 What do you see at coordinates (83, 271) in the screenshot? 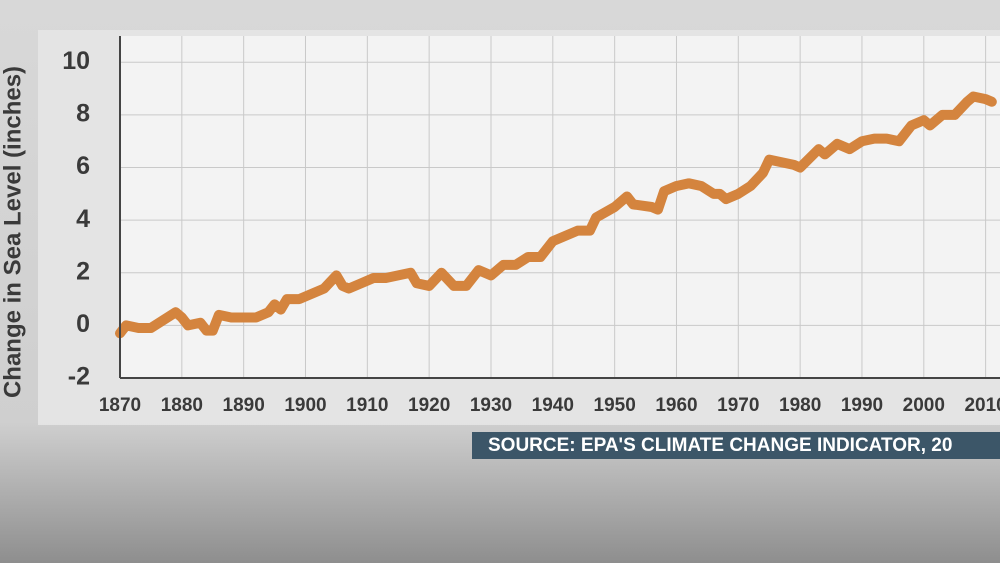
I see `y-tick-label: 2` at bounding box center [83, 271].